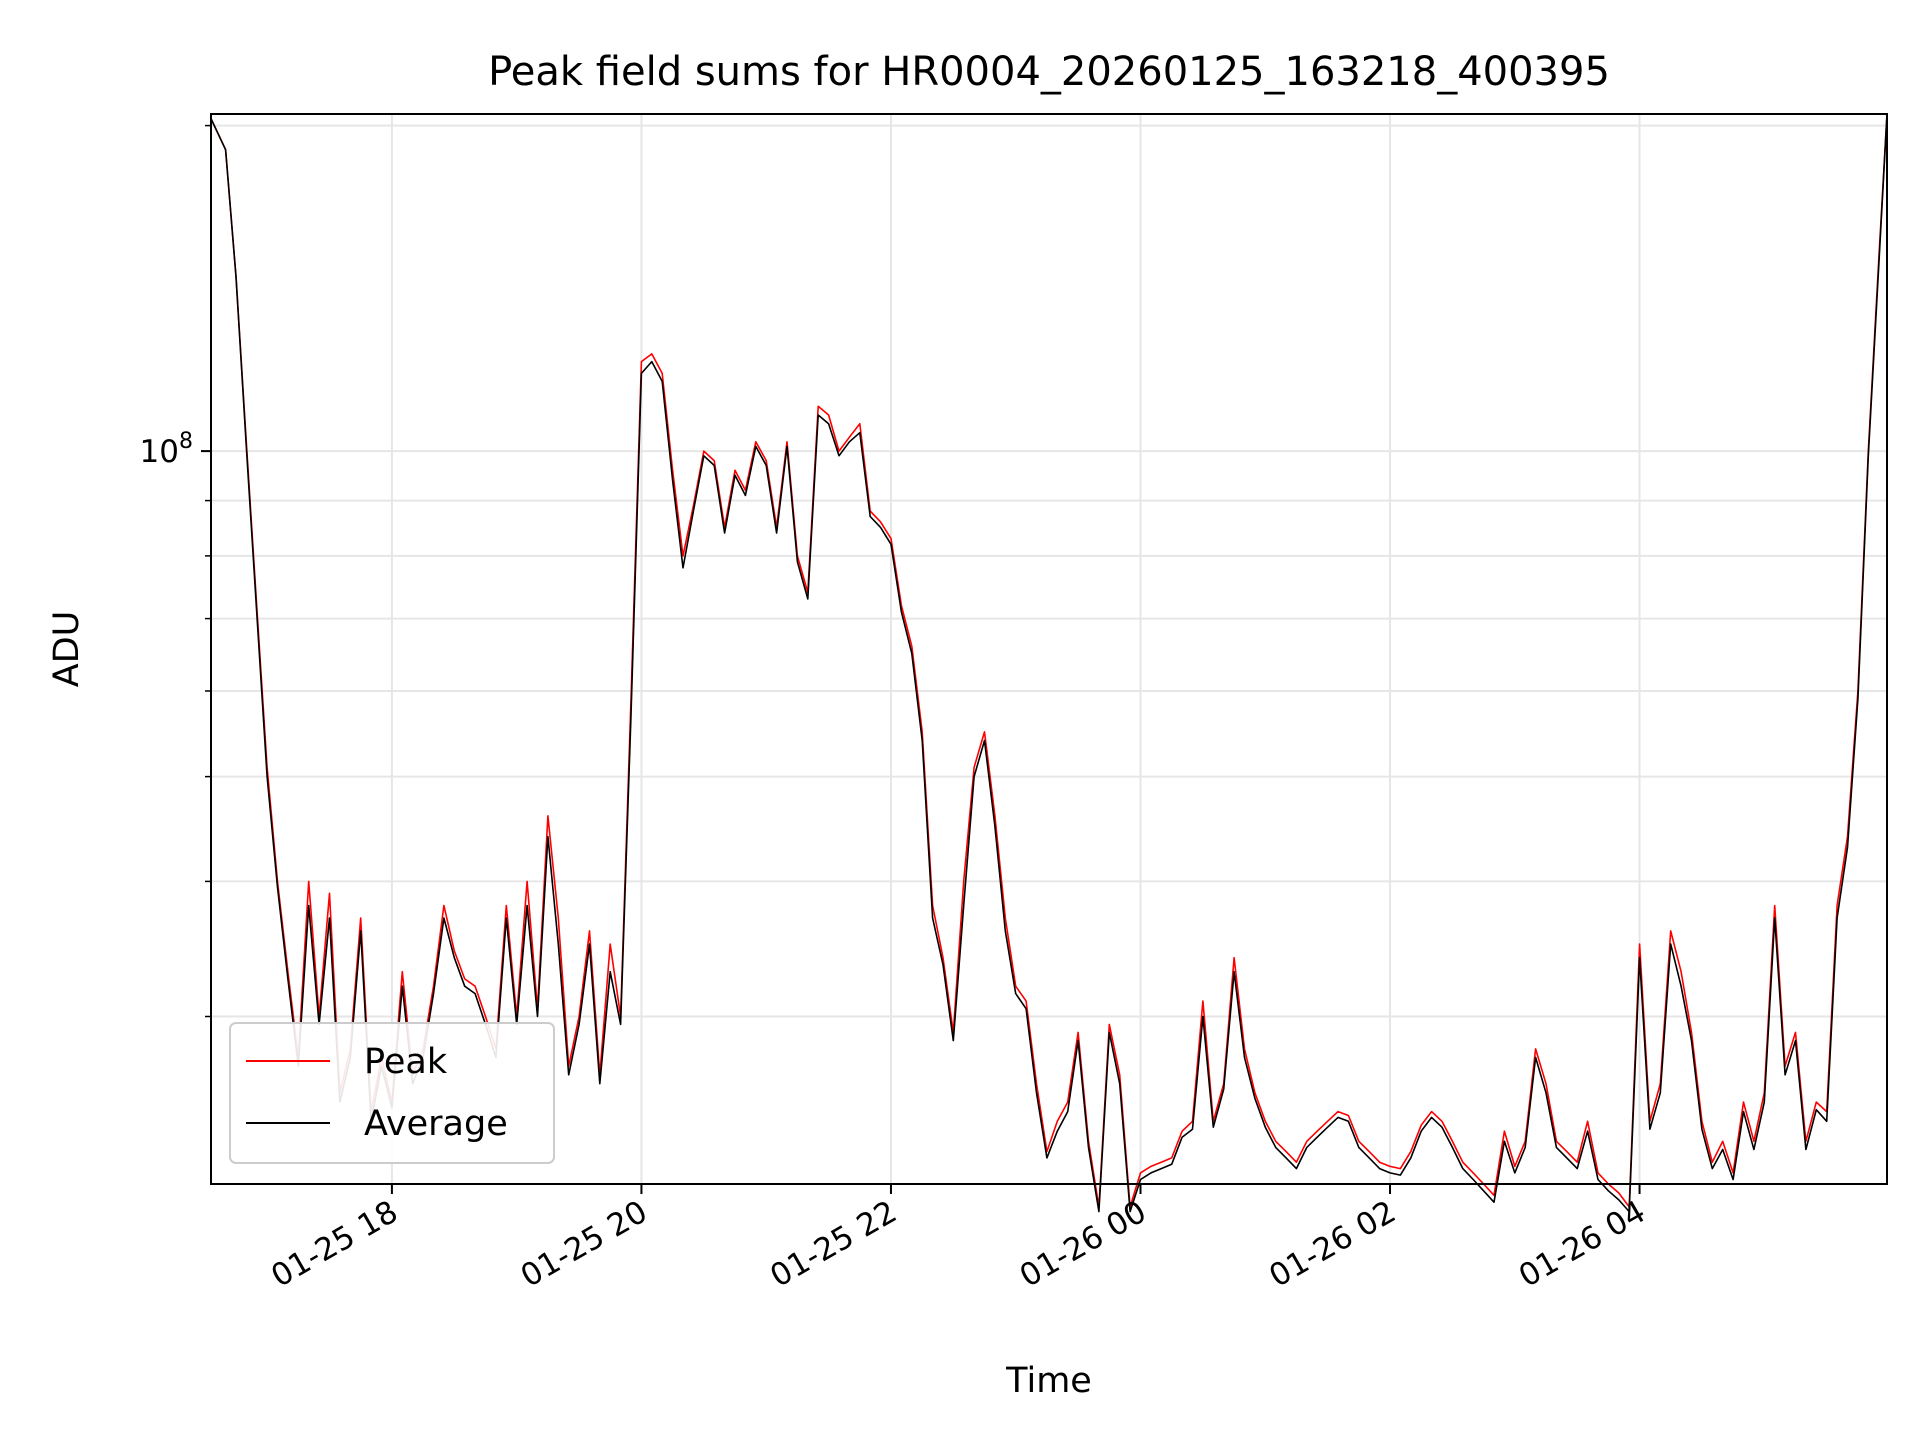  I want to click on legend-label-peak: Peak, so click(406, 1062).